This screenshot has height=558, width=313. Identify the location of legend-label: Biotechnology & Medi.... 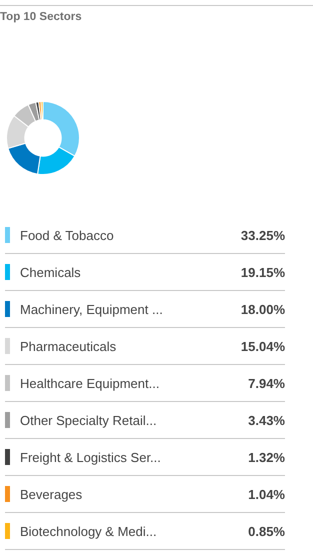
(89, 531).